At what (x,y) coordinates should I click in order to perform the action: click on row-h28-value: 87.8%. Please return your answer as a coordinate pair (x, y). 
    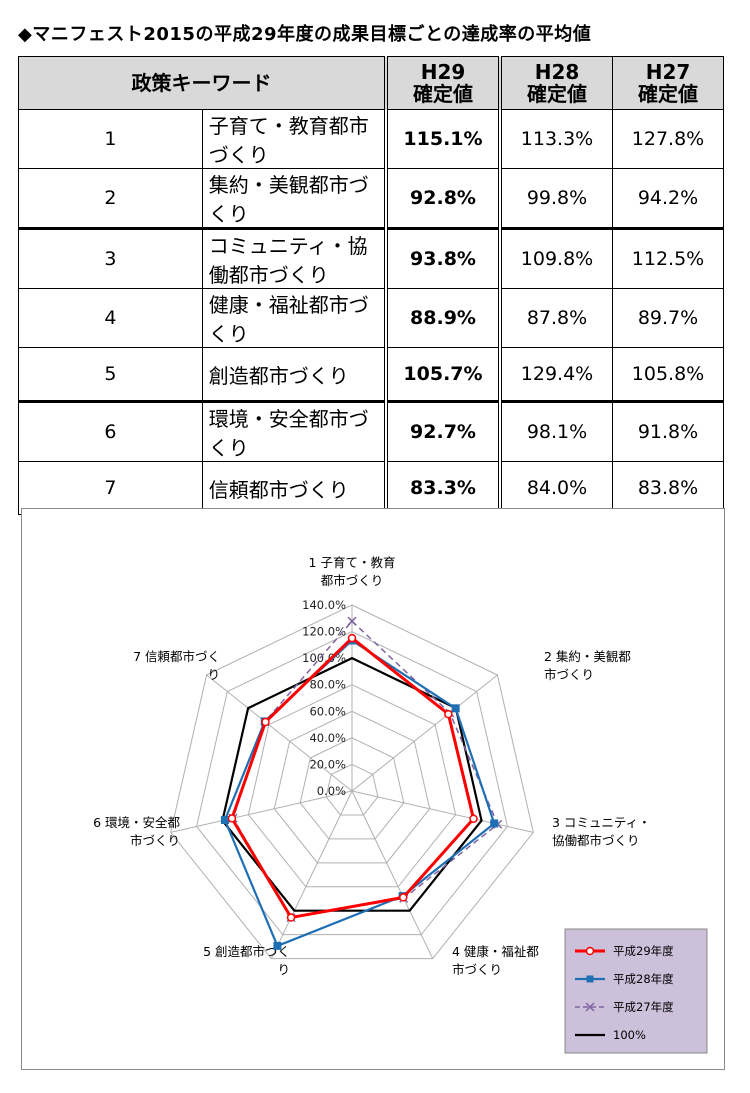
    Looking at the image, I should click on (556, 318).